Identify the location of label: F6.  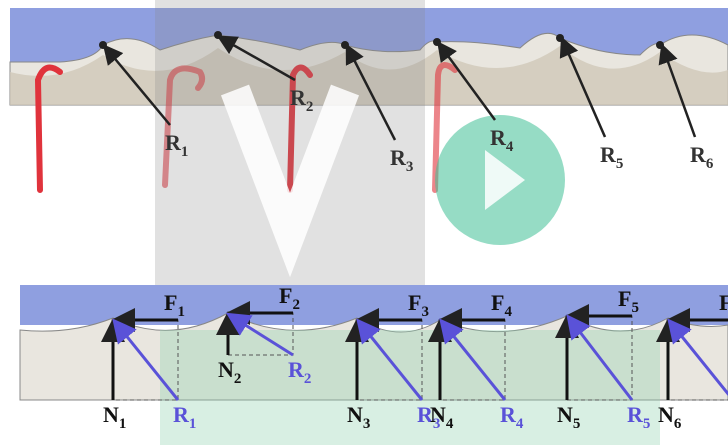
(723, 305).